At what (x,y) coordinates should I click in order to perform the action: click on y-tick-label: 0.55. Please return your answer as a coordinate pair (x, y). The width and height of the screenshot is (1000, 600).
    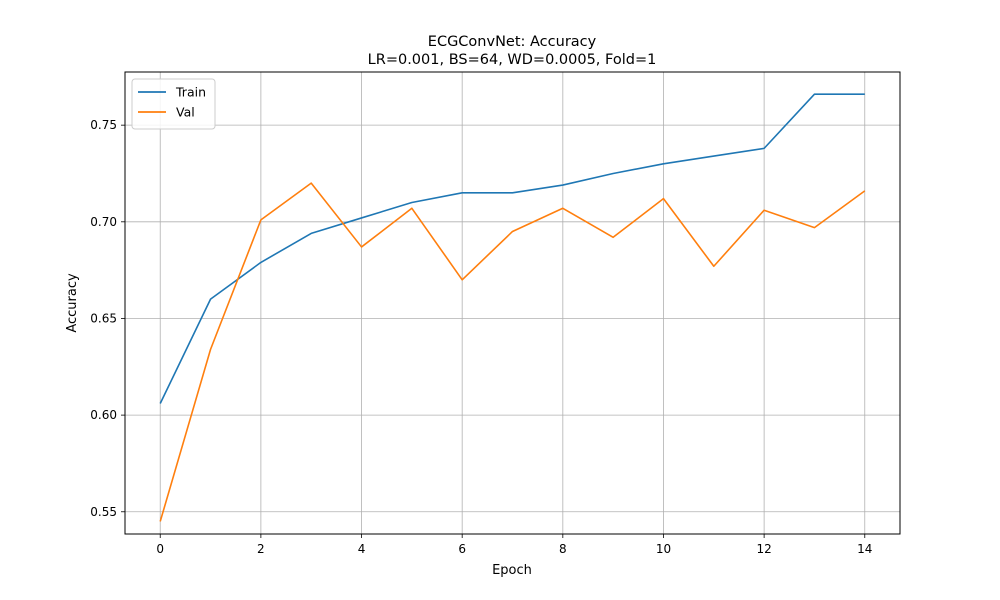
    Looking at the image, I should click on (103, 512).